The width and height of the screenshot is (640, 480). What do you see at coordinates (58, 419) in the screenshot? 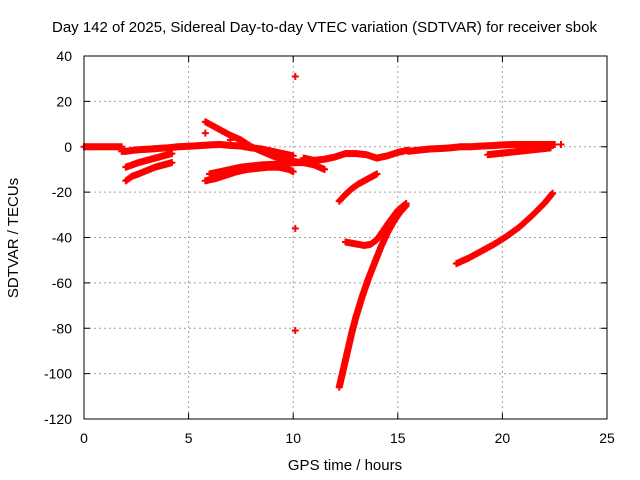
I see `y-tick-label: -120` at bounding box center [58, 419].